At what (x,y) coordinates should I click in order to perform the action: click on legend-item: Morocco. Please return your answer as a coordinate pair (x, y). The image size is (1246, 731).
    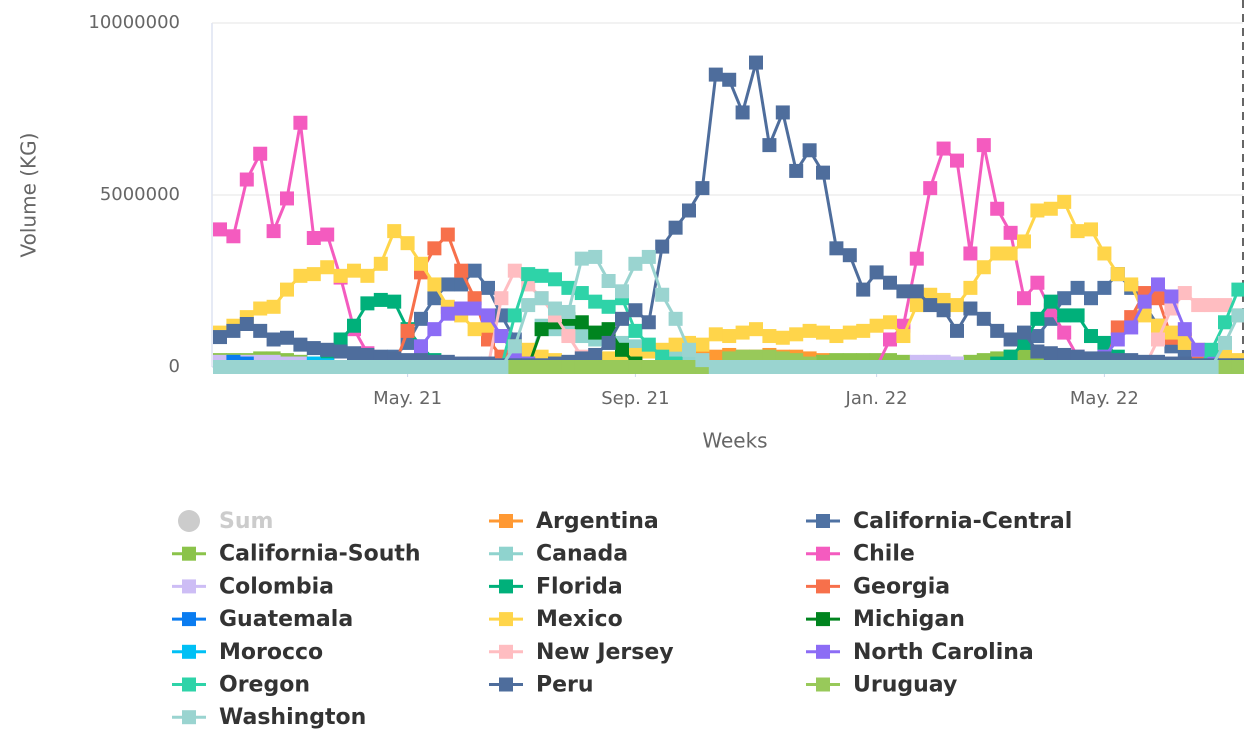
    Looking at the image, I should click on (247, 652).